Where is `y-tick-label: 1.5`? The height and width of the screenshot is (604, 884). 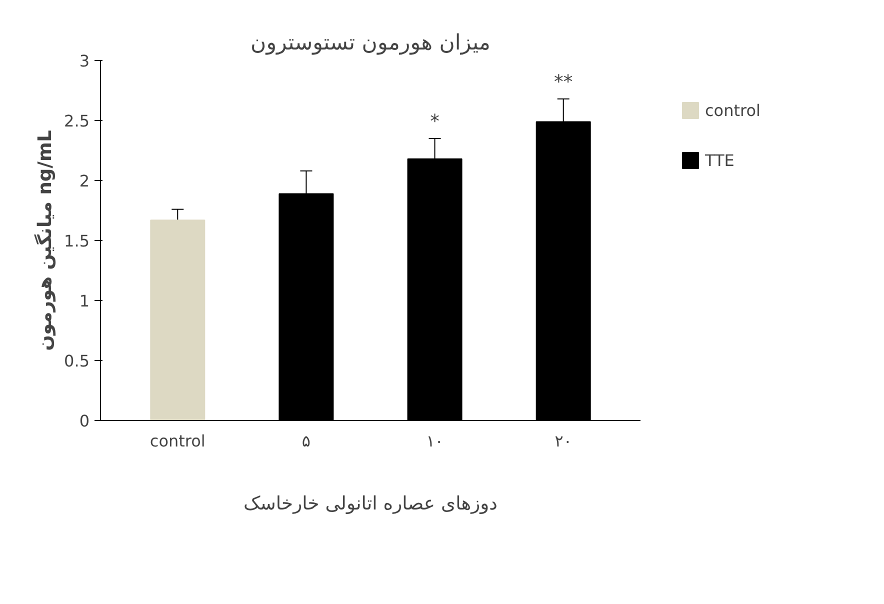 y-tick-label: 1.5 is located at coordinates (77, 241).